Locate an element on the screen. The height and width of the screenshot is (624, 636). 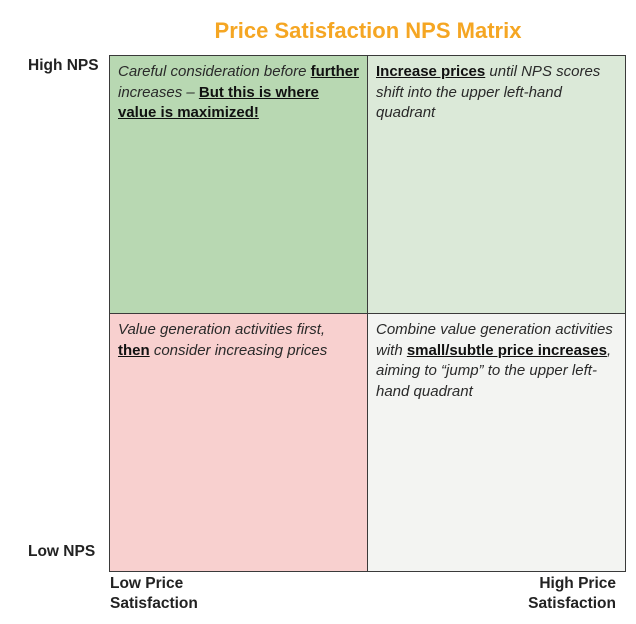
x-axis-high-label: High Price Satisfaction is located at coordinates (558, 594).